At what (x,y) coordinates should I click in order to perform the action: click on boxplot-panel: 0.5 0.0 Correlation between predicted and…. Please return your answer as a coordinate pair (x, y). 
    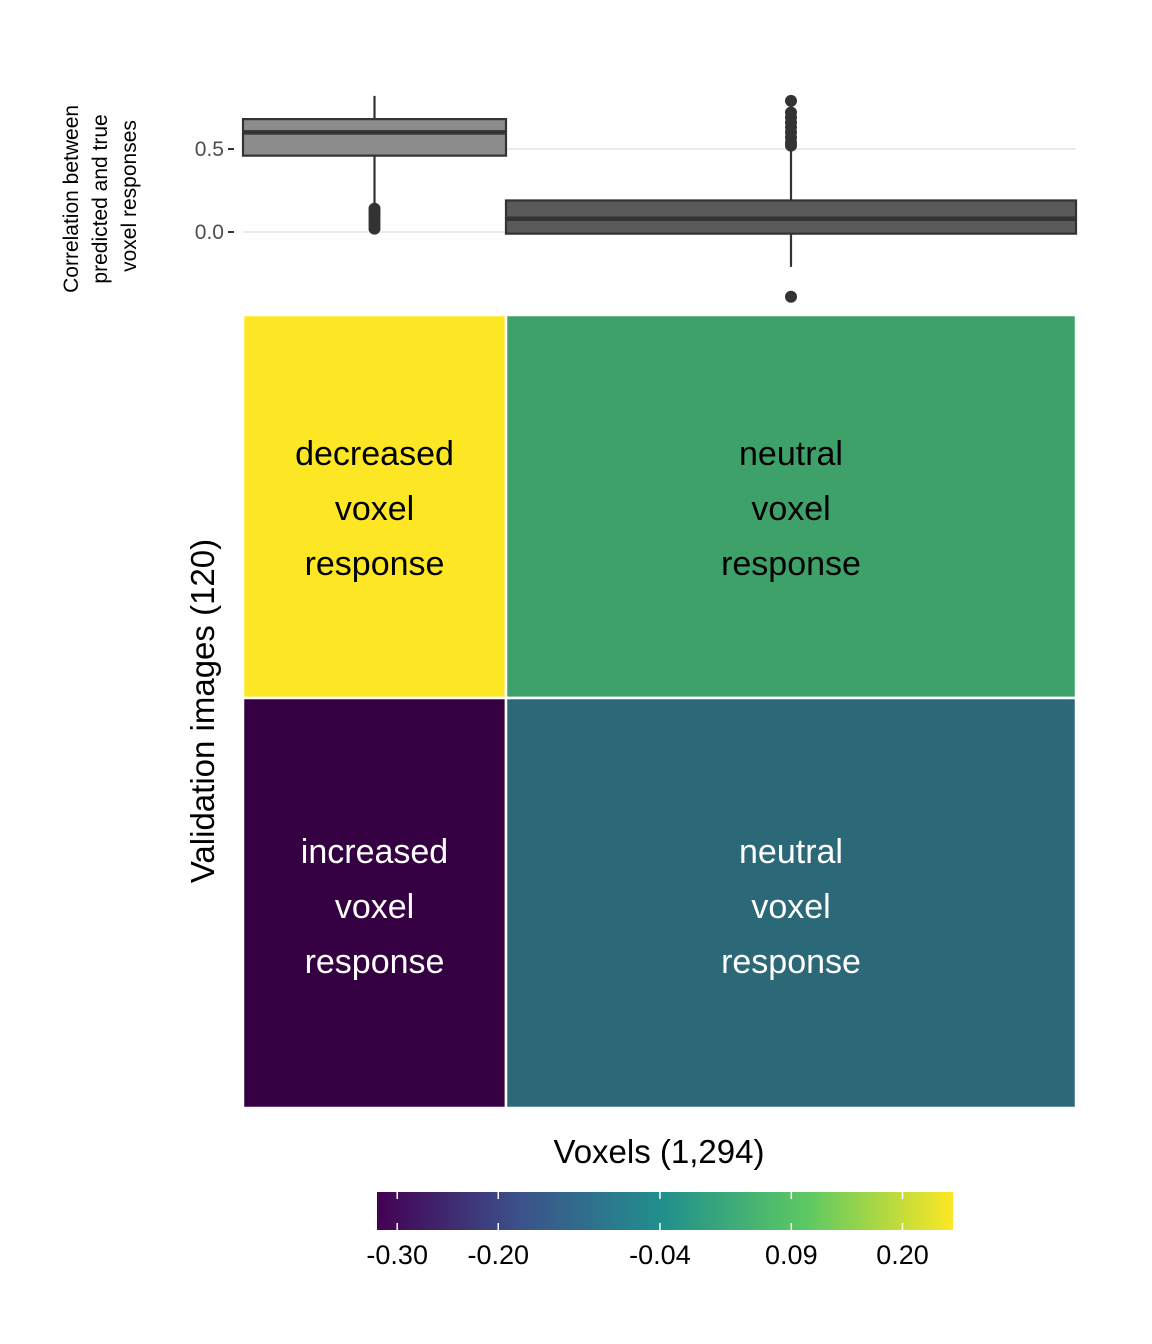
    Looking at the image, I should click on (569, 198).